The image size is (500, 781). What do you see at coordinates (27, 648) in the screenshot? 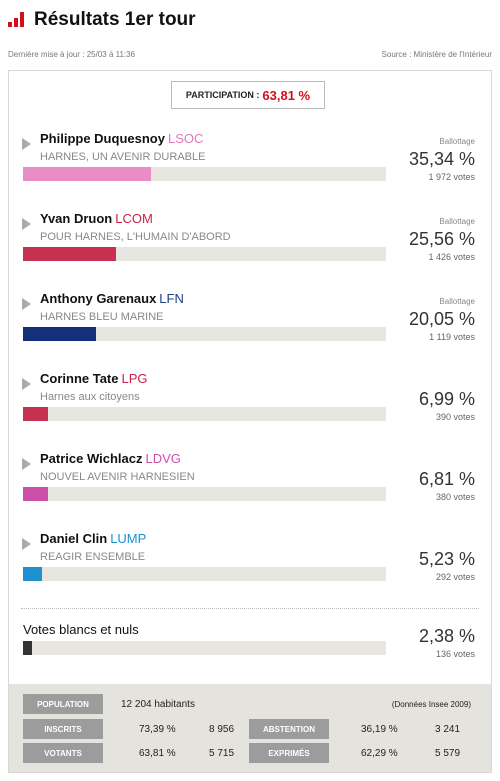
I see `blank-votes-bar` at bounding box center [27, 648].